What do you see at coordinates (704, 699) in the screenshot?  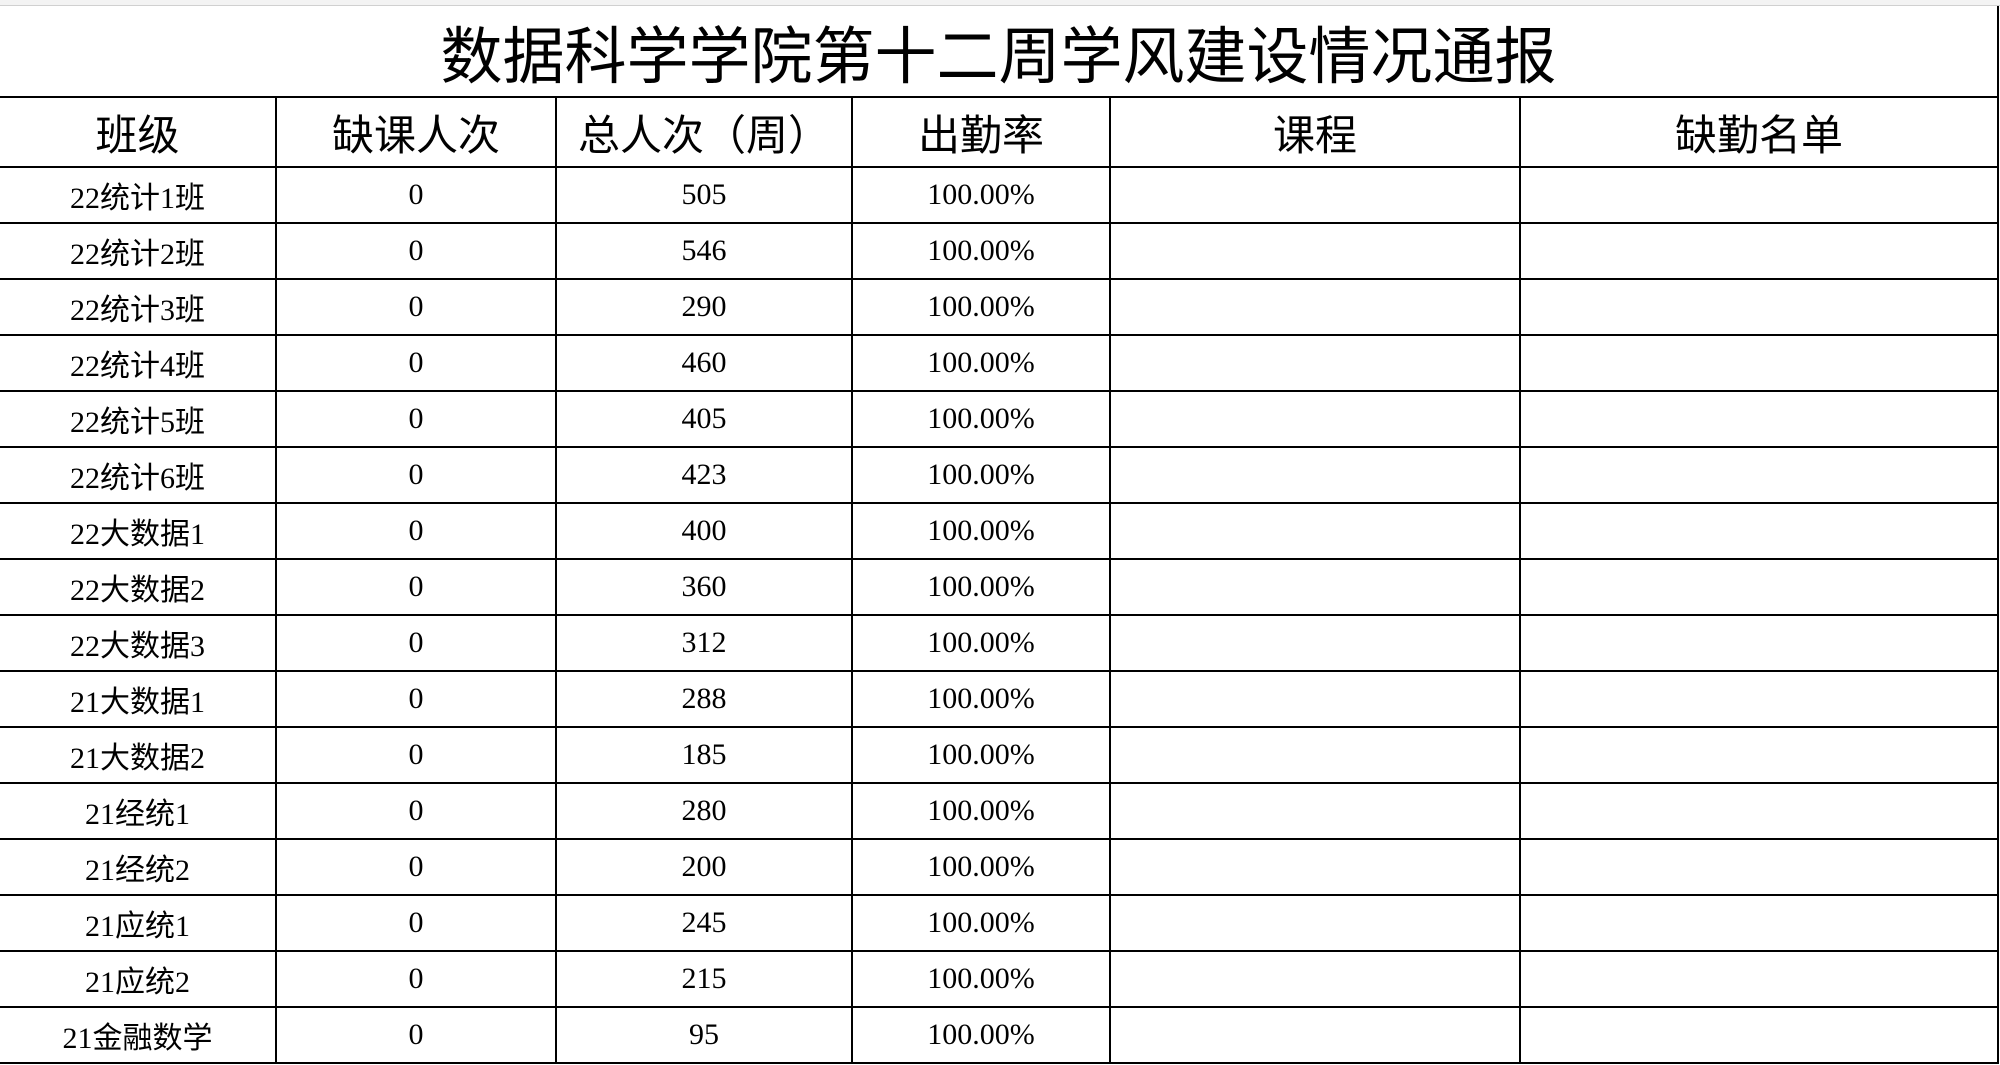 I see `total-count-cell: 288` at bounding box center [704, 699].